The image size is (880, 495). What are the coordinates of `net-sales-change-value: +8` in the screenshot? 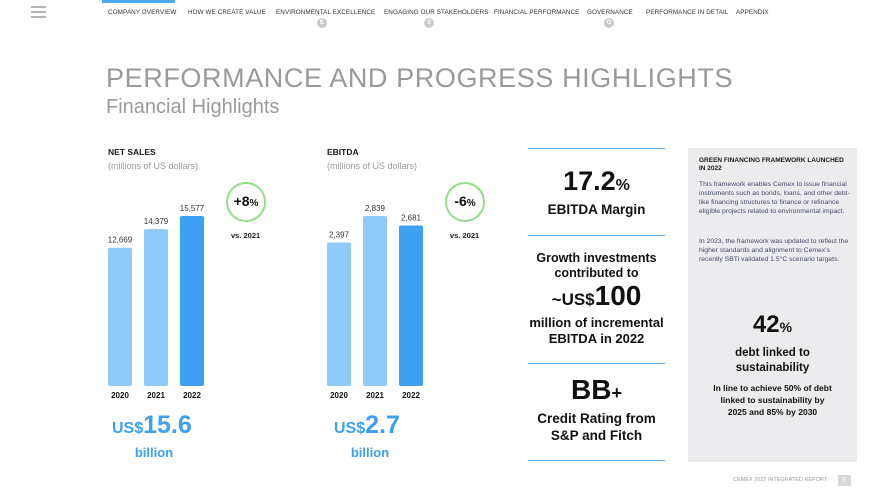 It's located at (241, 201).